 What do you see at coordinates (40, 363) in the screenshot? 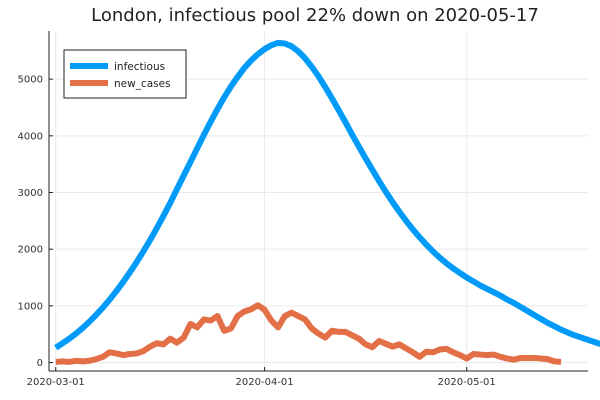
I see `y-tick-label: 0` at bounding box center [40, 363].